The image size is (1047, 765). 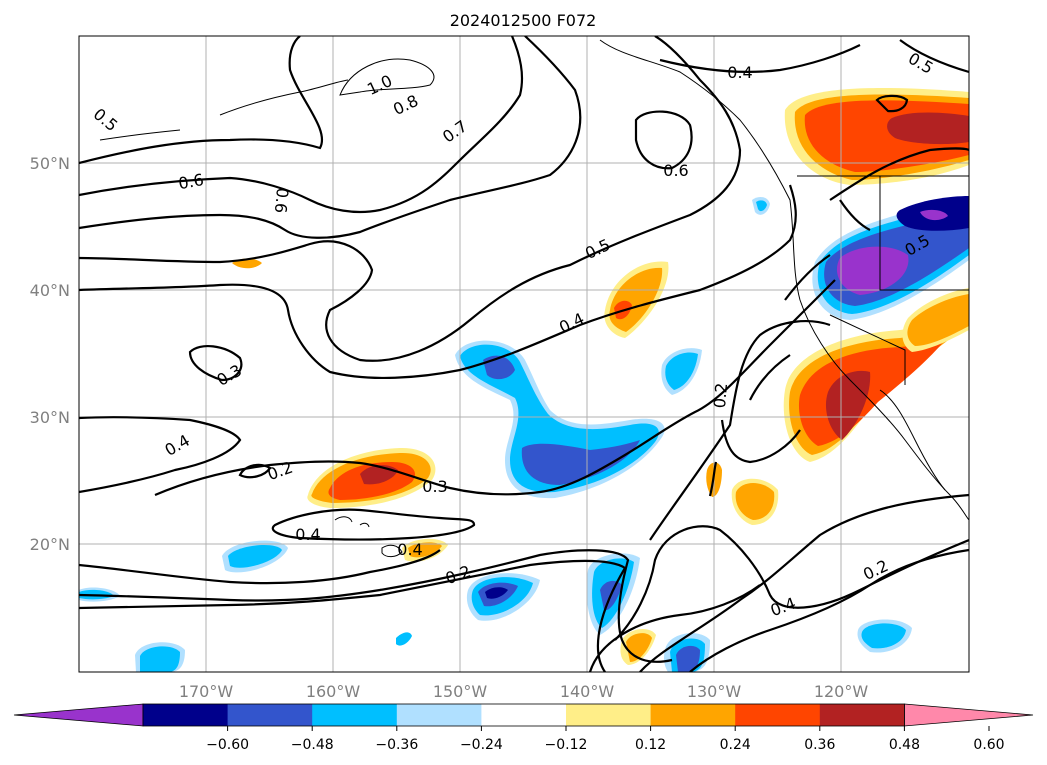 What do you see at coordinates (206, 691) in the screenshot?
I see `lon-label: 170°W` at bounding box center [206, 691].